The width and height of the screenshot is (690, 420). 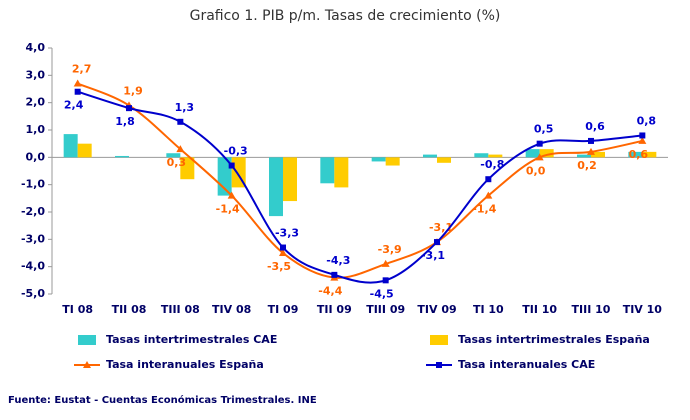 What do you see at coordinates (177, 162) in the screenshot?
I see `data-label: 0,3` at bounding box center [177, 162].